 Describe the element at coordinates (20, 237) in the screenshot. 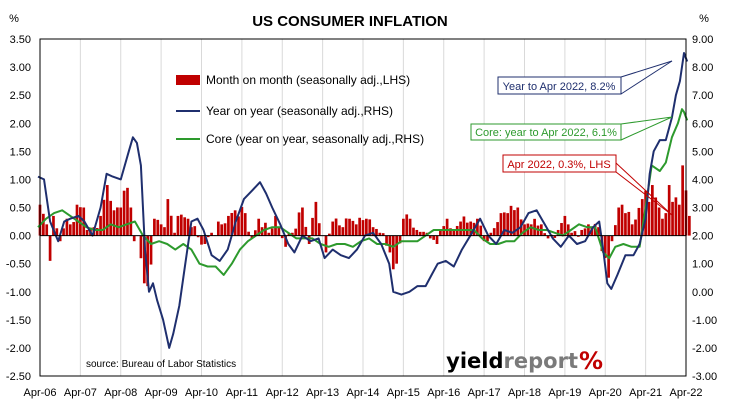

I see `left-tick-label: 0.00` at that location.